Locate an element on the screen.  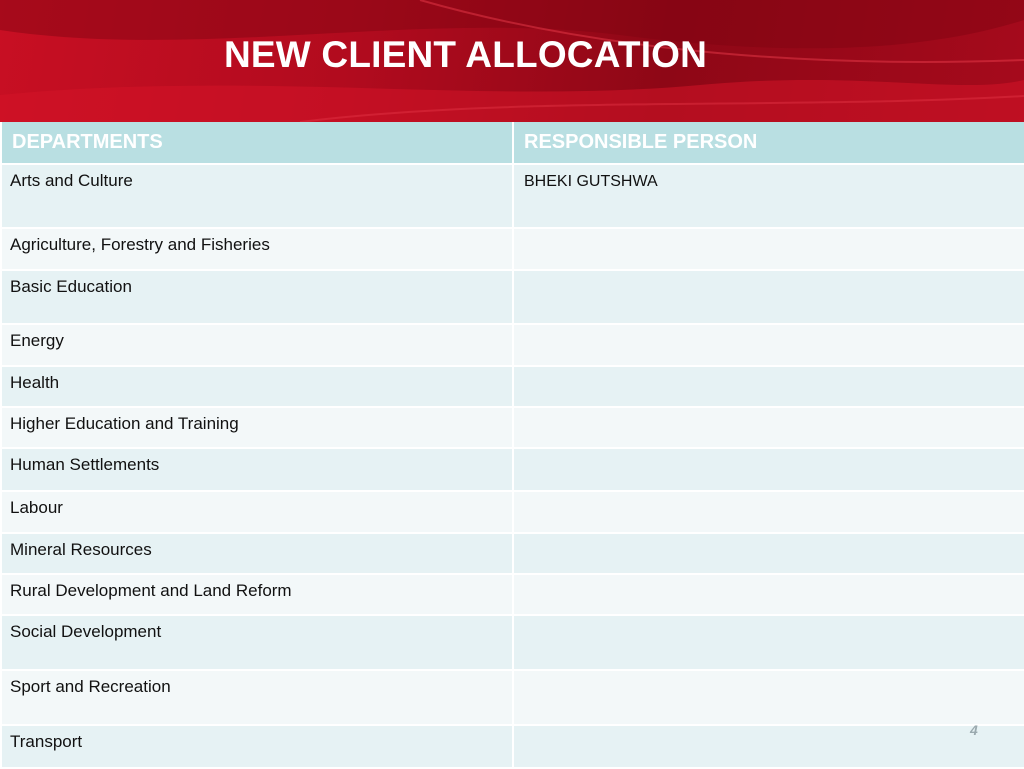
table-header-row: DEPARTMENTS RESPONSIBLE PERSON is located at coordinates (512, 143).